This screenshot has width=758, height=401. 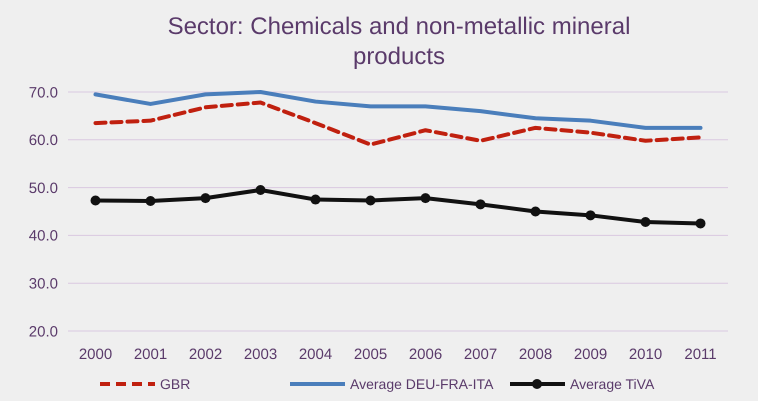 I want to click on y-tick-label: 40.0, so click(x=43, y=236).